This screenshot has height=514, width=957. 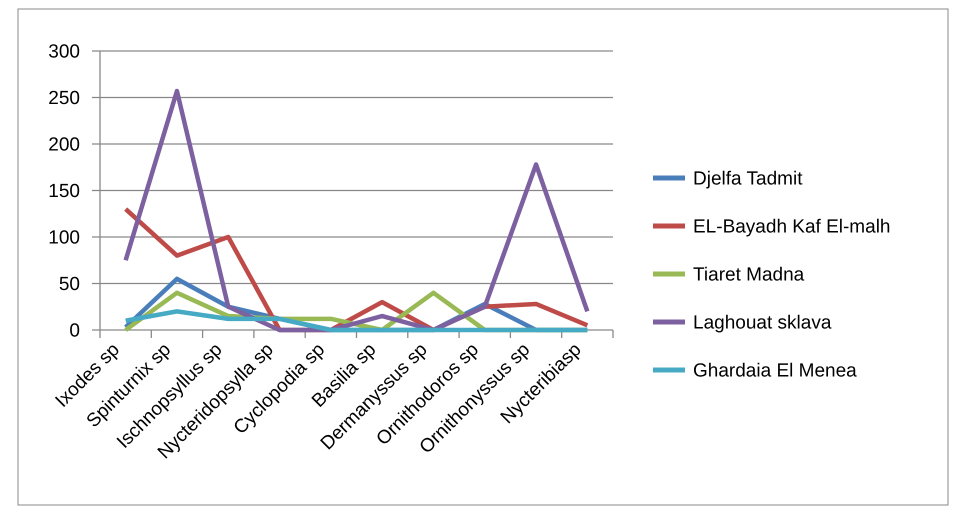 What do you see at coordinates (749, 275) in the screenshot?
I see `legend-label: Tiaret Madna` at bounding box center [749, 275].